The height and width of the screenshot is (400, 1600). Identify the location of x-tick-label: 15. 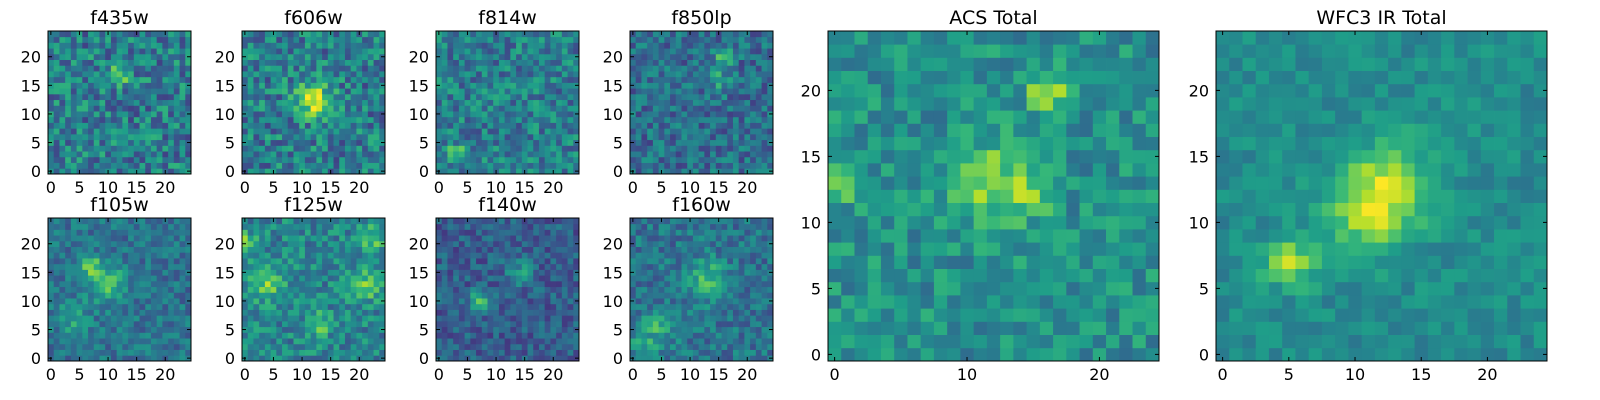
(330, 187).